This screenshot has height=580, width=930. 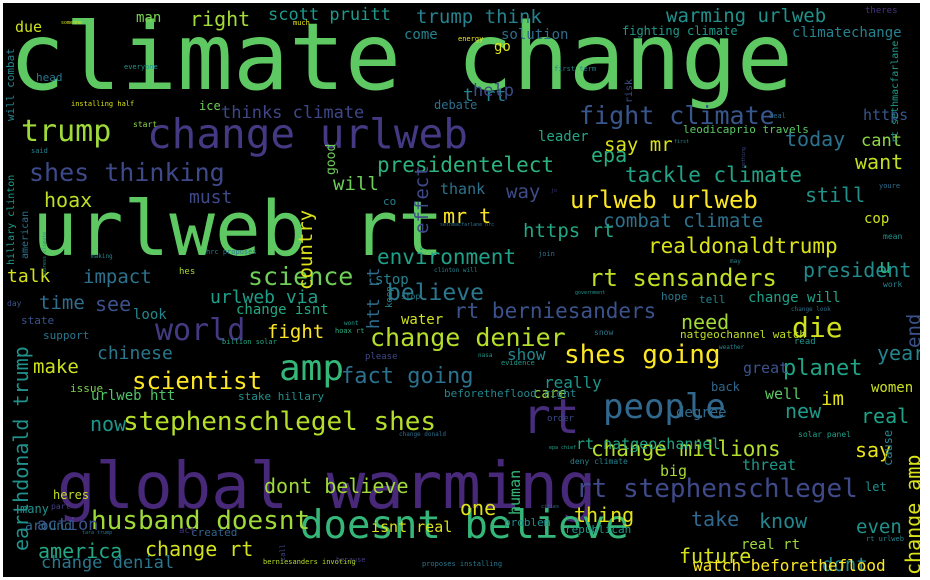 I want to click on cloud-word: stephenschlegel shes, so click(x=280, y=422).